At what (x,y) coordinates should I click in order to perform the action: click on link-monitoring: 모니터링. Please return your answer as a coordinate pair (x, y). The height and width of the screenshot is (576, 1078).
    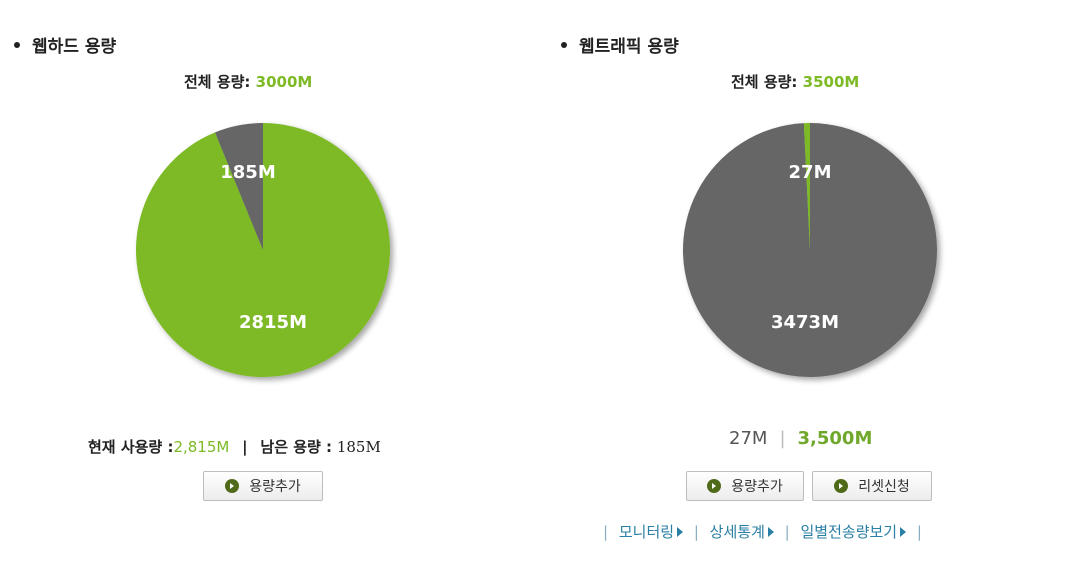
    Looking at the image, I should click on (651, 532).